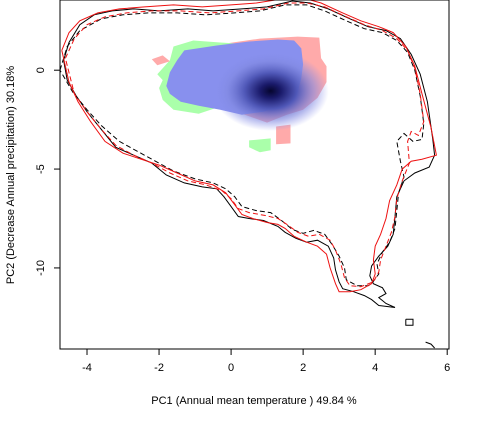  What do you see at coordinates (41, 70) in the screenshot?
I see `y-tick-label: 0` at bounding box center [41, 70].